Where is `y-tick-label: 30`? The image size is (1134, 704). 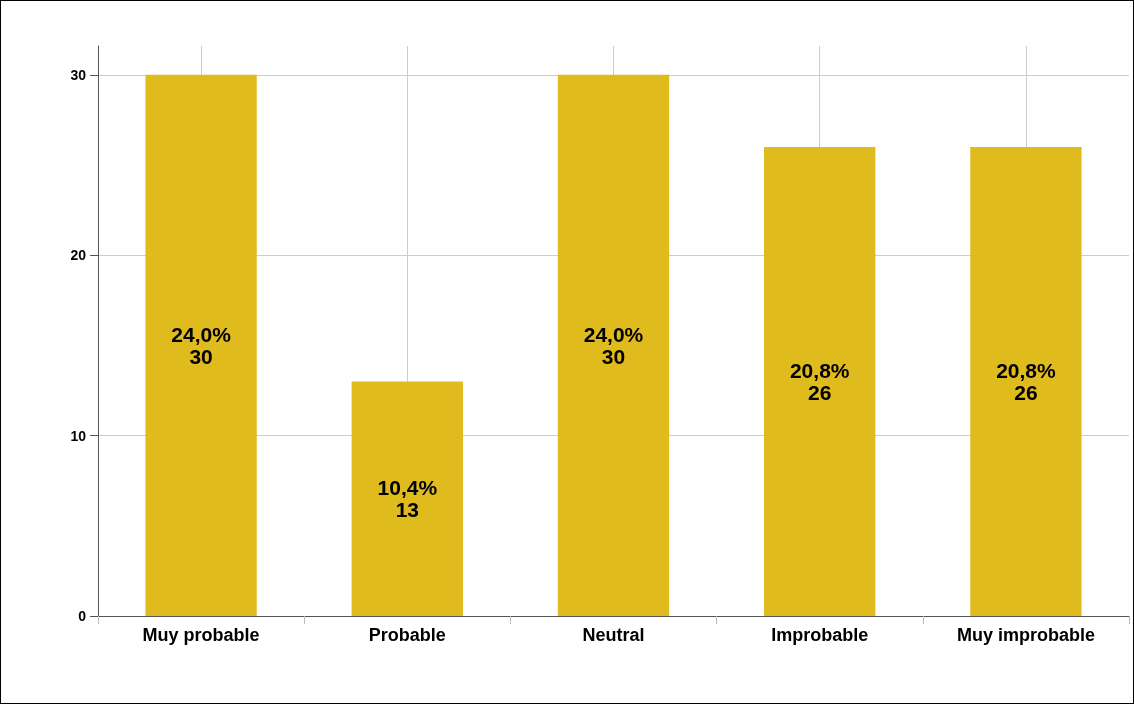
y-tick-label: 30 is located at coordinates (78, 74).